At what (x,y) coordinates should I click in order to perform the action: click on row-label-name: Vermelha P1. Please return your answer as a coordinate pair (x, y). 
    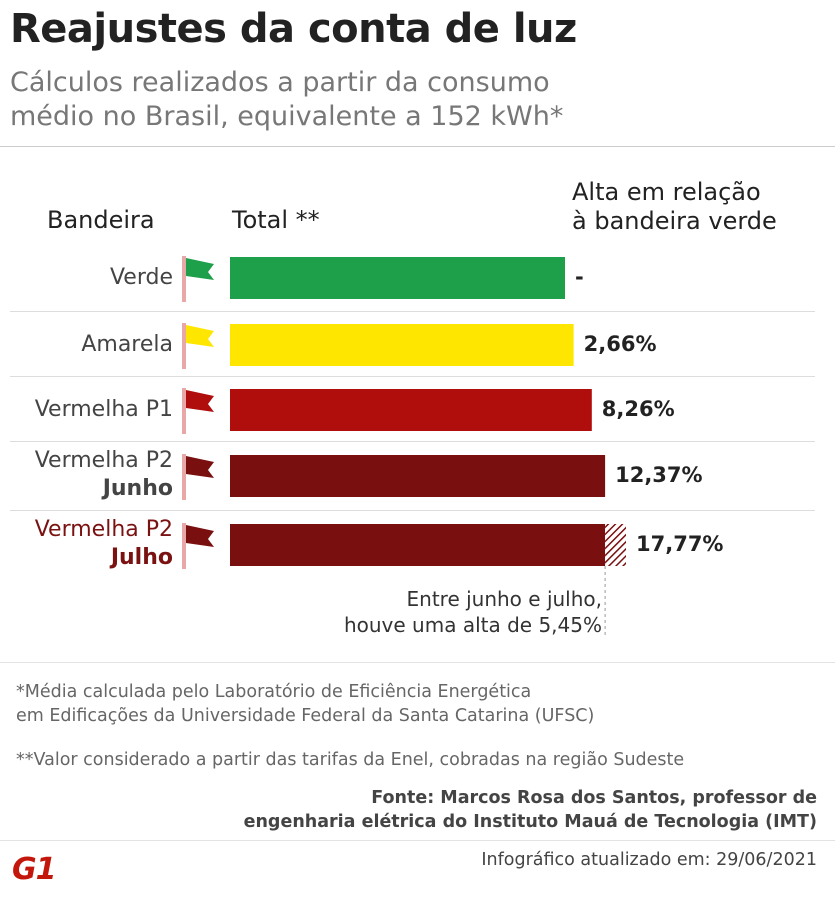
    Looking at the image, I should click on (103, 409).